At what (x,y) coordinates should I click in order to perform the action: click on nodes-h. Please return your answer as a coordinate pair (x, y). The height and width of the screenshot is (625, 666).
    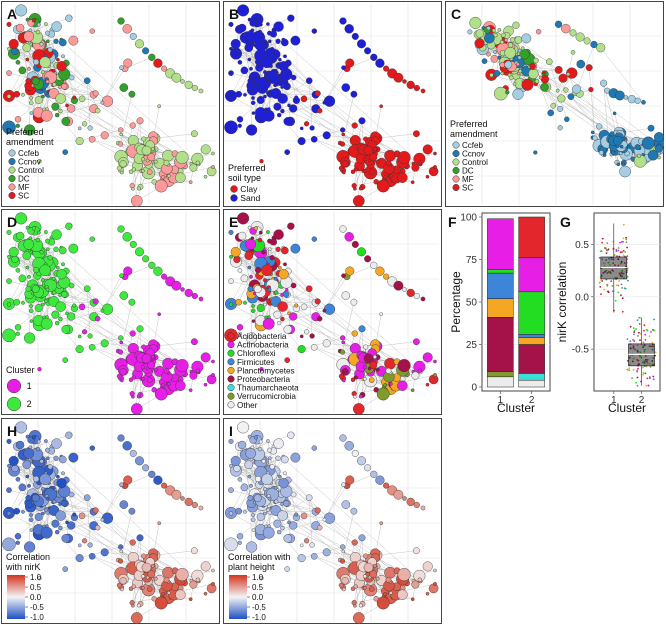
    Looking at the image, I should click on (109, 522).